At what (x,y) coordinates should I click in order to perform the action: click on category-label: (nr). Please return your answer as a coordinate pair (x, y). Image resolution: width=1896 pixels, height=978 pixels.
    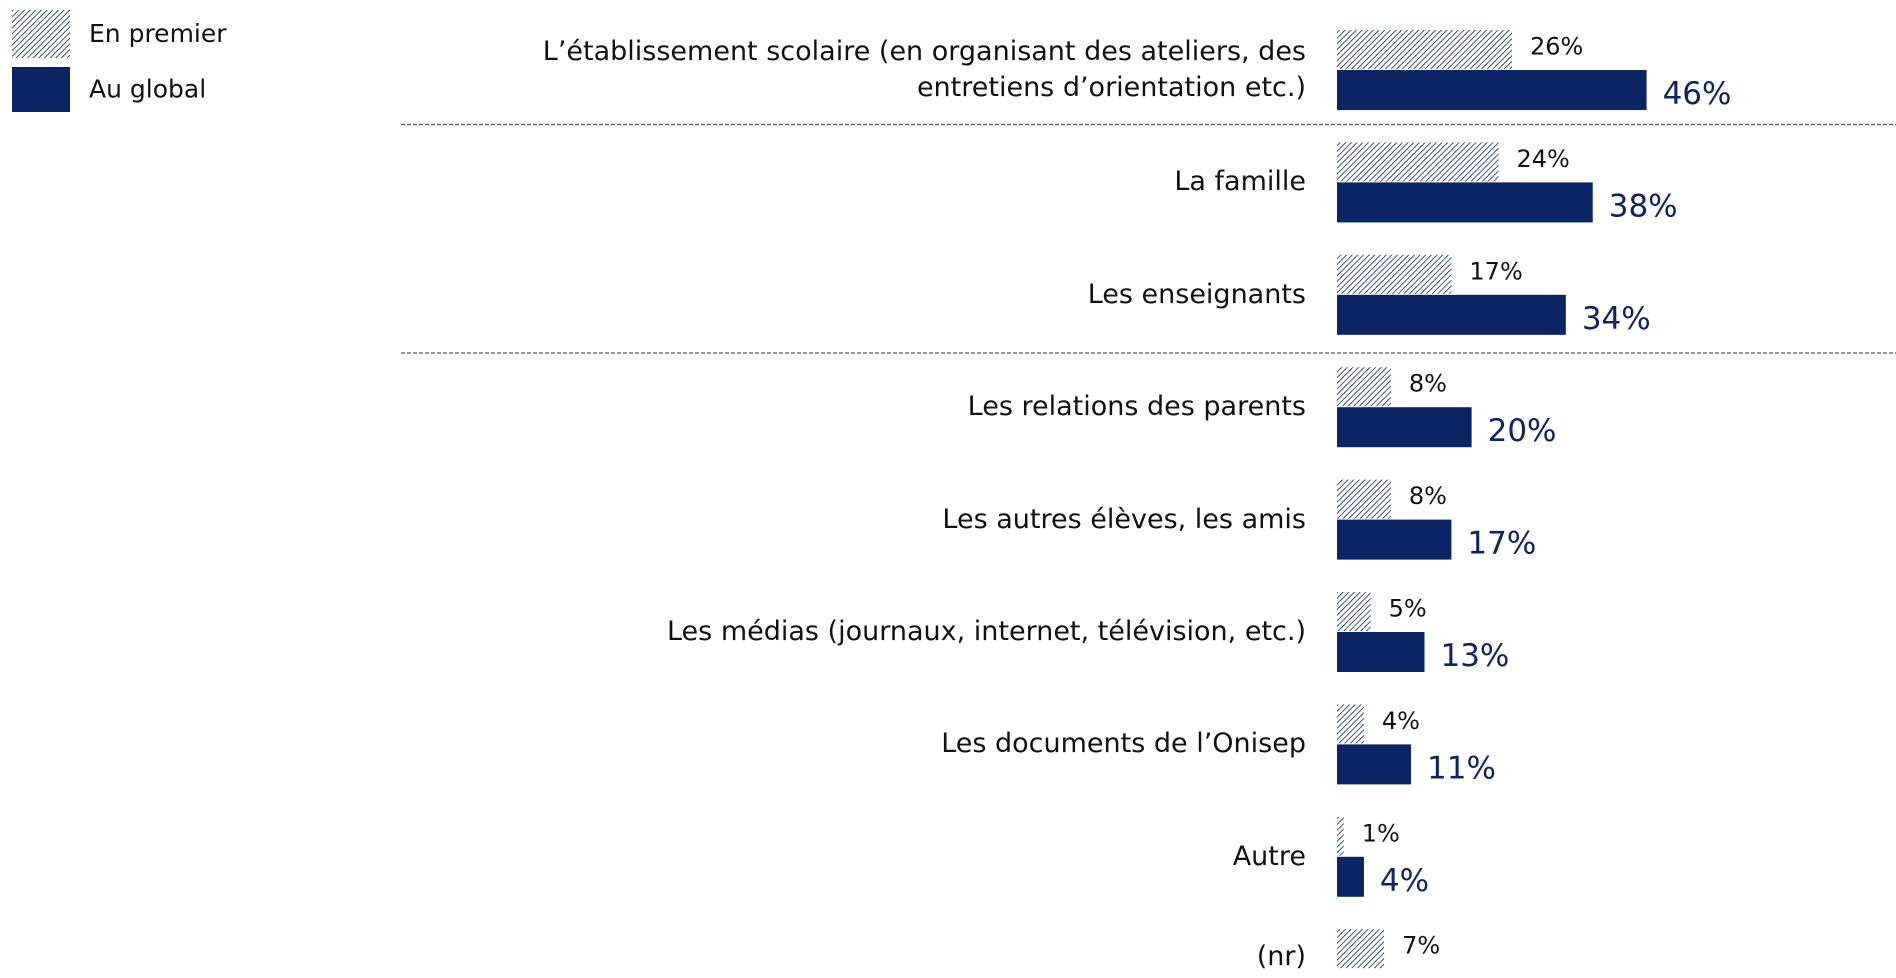
    Looking at the image, I should click on (1281, 956).